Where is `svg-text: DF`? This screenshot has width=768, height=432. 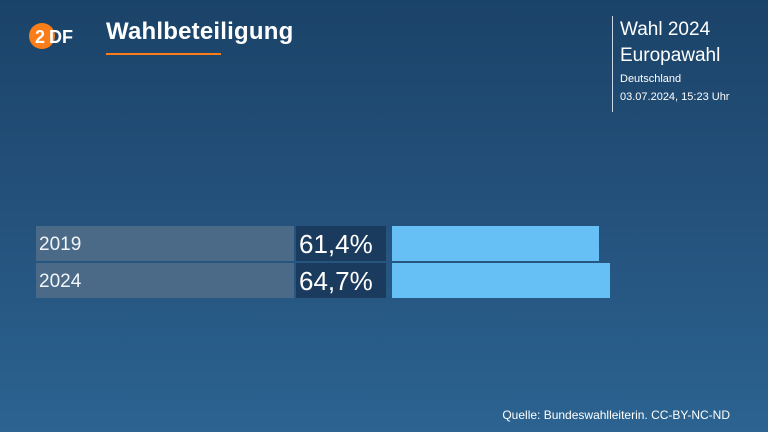
svg-text: DF is located at coordinates (61, 37).